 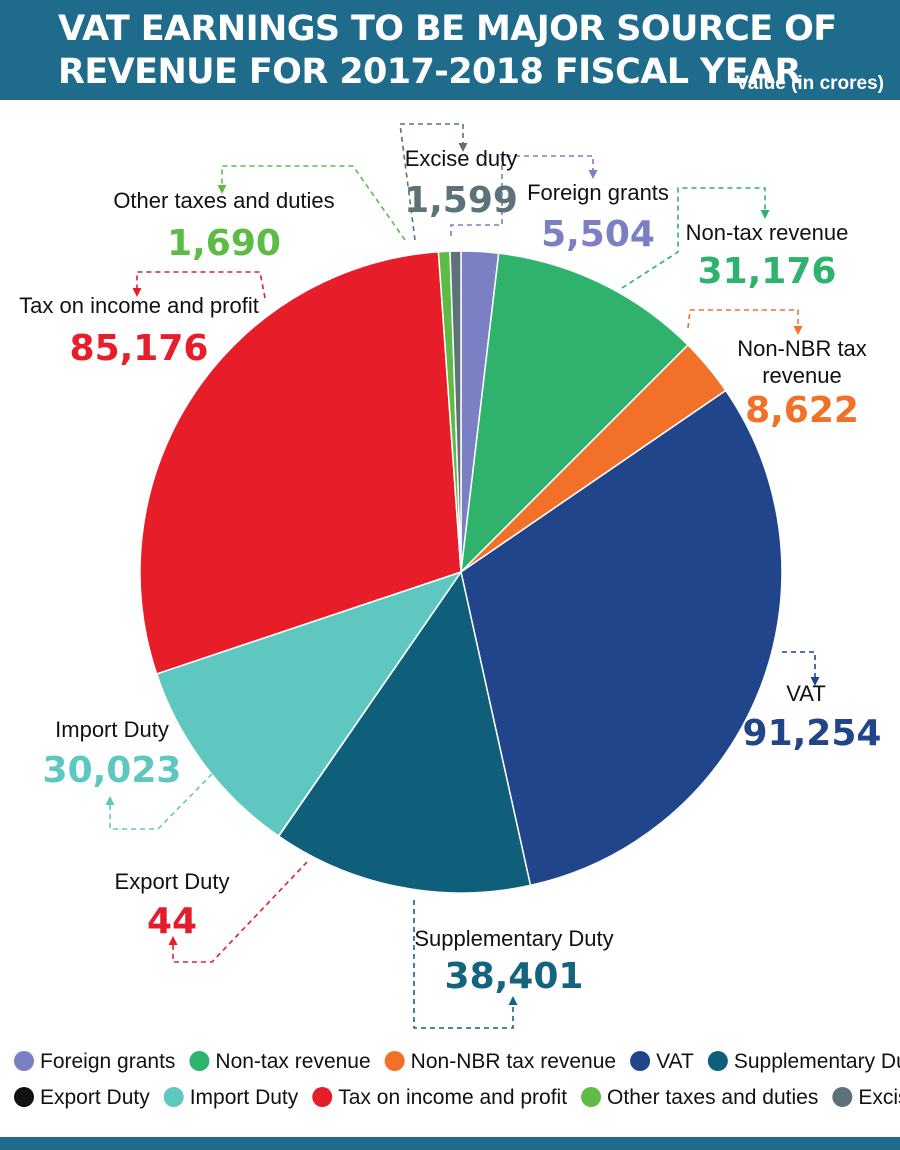 What do you see at coordinates (802, 375) in the screenshot?
I see `slice-label-name-non-nbr-tax-revenue-line-2: revenue` at bounding box center [802, 375].